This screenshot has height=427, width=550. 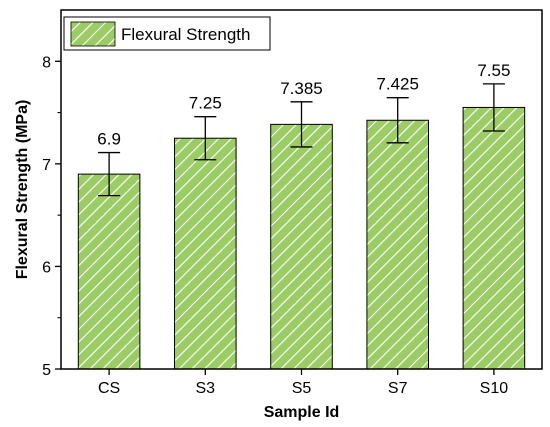 I want to click on data-label-s5: 7.385, so click(x=301, y=88).